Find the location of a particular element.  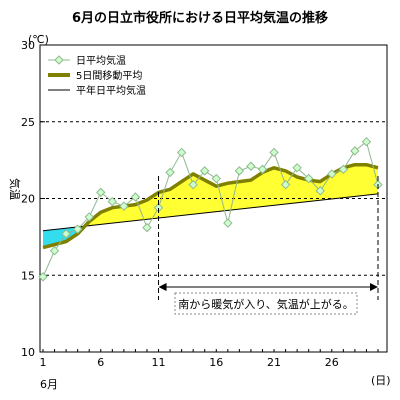

annotation-box is located at coordinates (266, 303).